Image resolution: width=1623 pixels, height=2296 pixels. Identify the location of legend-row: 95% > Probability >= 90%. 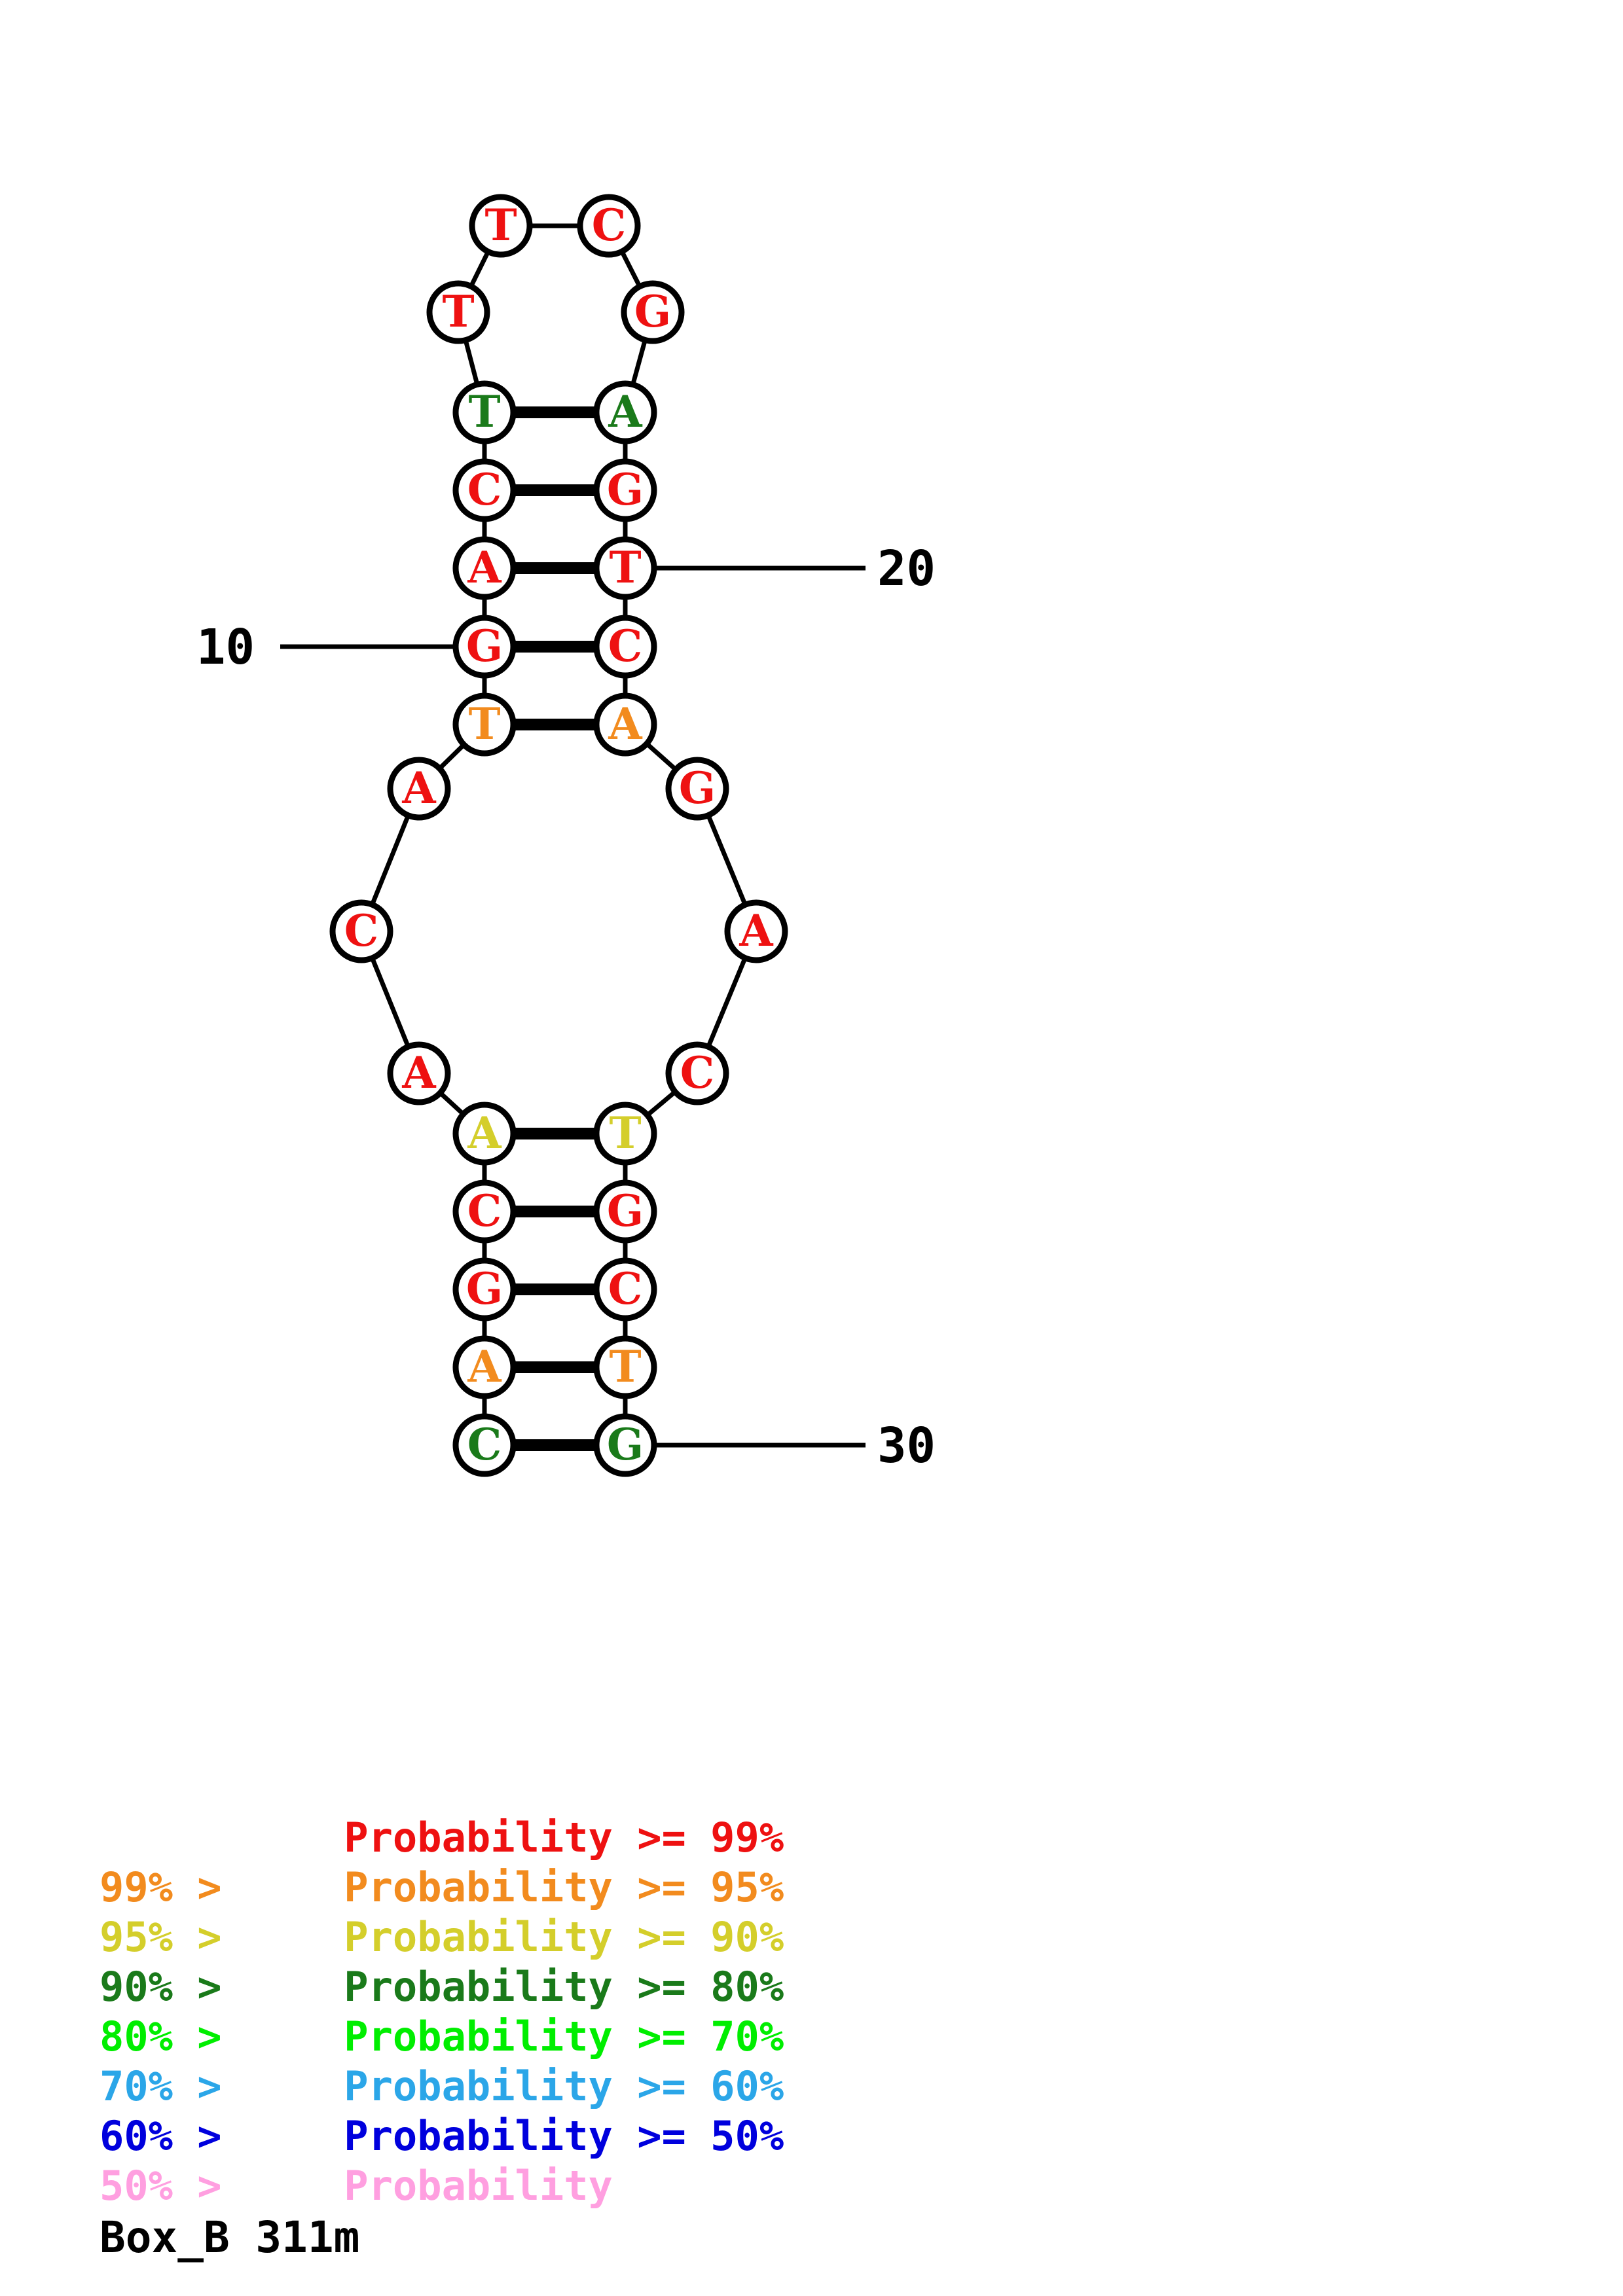
(442, 1937).